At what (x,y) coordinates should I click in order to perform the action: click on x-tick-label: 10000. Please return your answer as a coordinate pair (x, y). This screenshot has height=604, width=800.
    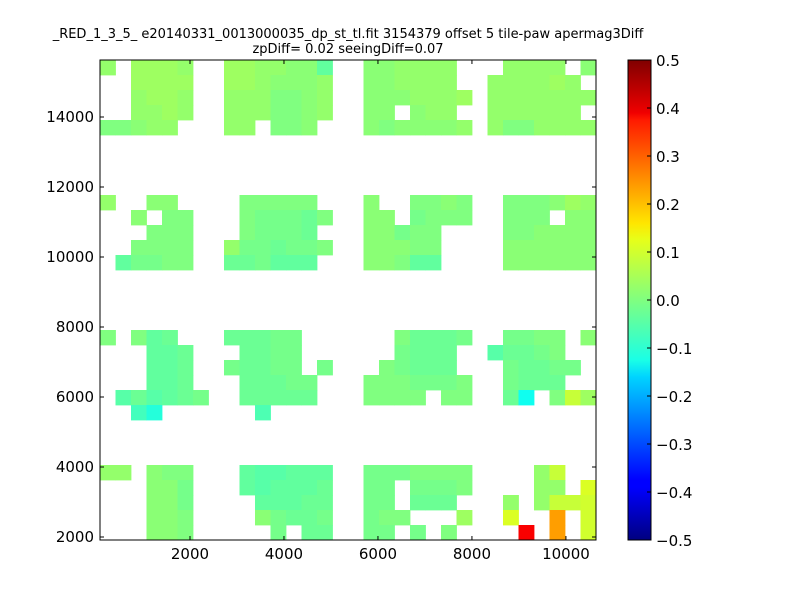
    Looking at the image, I should click on (566, 554).